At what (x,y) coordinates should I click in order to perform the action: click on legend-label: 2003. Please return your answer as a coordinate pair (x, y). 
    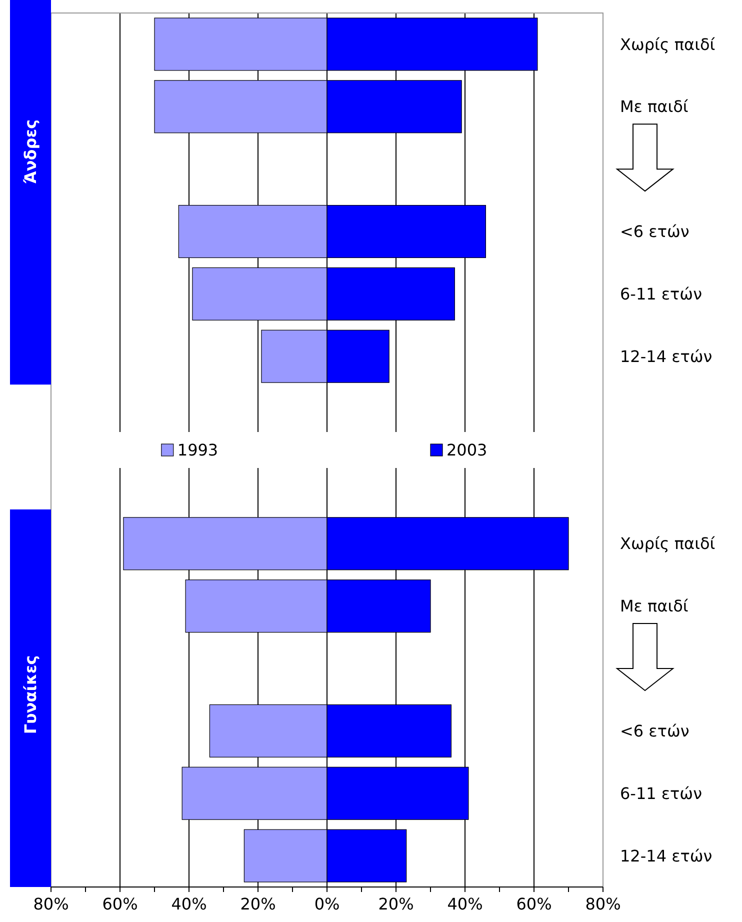
    Looking at the image, I should click on (467, 450).